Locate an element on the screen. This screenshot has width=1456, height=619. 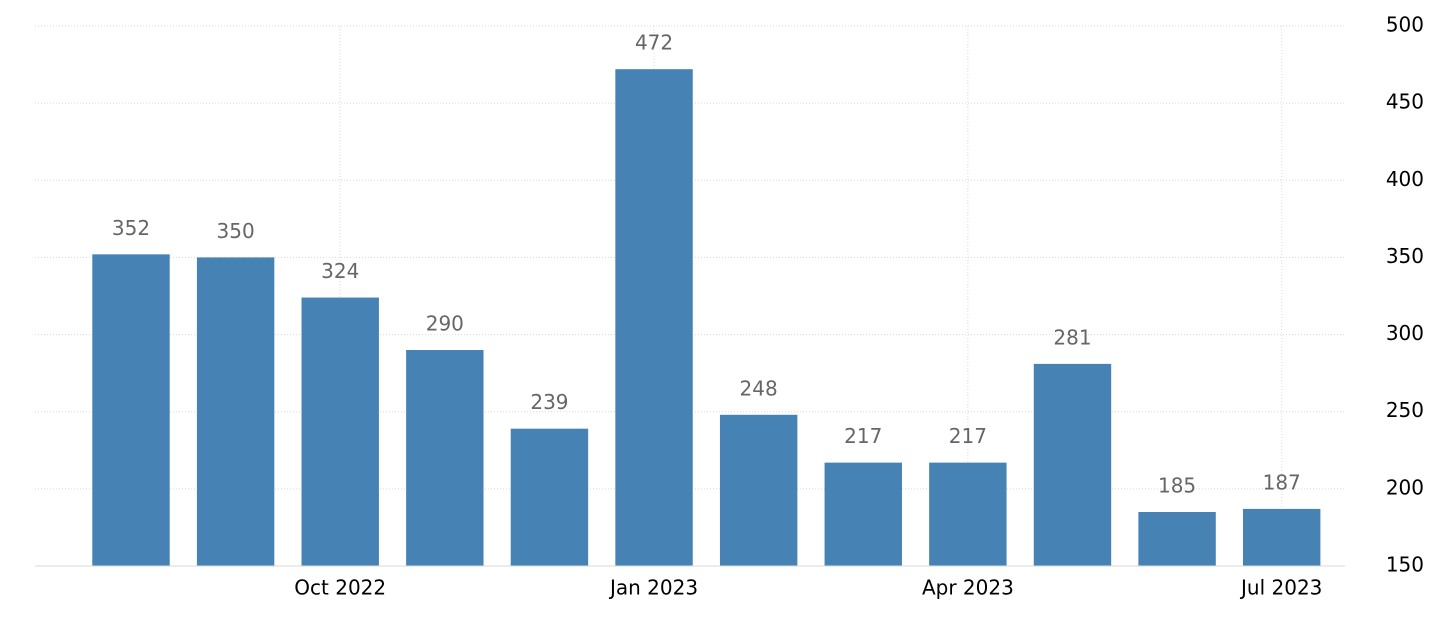
y-tick-label: 150 is located at coordinates (1405, 565).